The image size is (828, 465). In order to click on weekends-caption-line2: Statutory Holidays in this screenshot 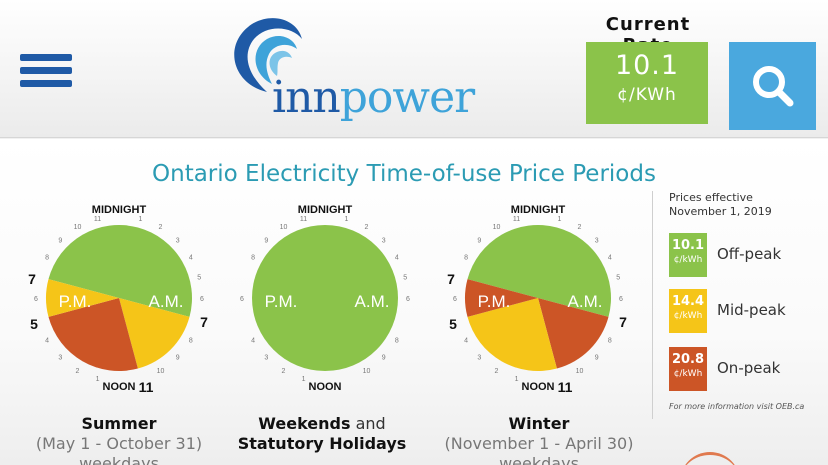, I will do `click(322, 443)`.